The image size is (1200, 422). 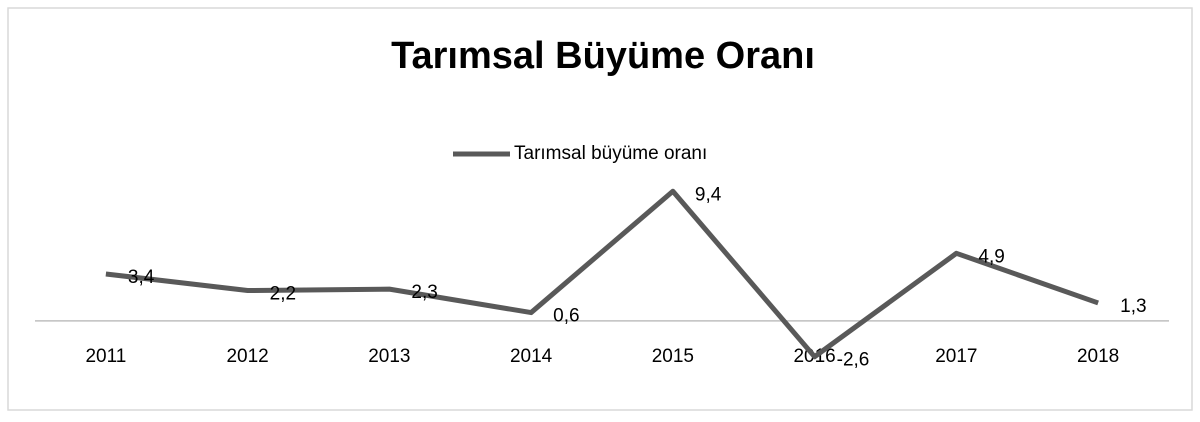 What do you see at coordinates (956, 356) in the screenshot?
I see `x-tick-label: 2017` at bounding box center [956, 356].